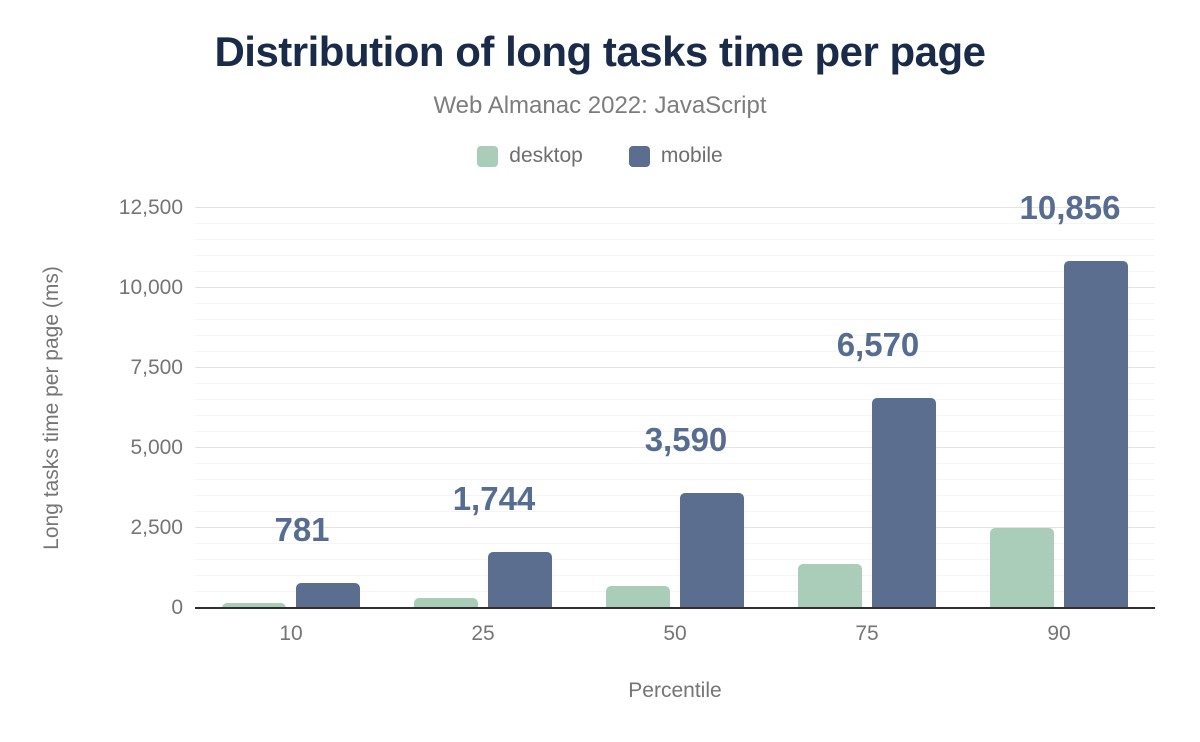 Image resolution: width=1200 pixels, height=742 pixels. Describe the element at coordinates (483, 633) in the screenshot. I see `x-tick-label: 25` at that location.